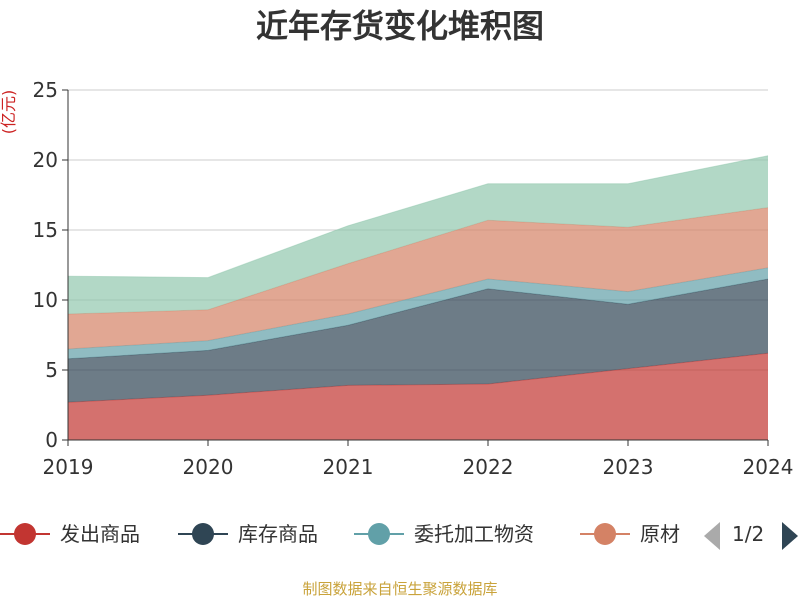 The image size is (800, 600). What do you see at coordinates (100, 534) in the screenshot?
I see `legend-label: 发出商品` at bounding box center [100, 534].